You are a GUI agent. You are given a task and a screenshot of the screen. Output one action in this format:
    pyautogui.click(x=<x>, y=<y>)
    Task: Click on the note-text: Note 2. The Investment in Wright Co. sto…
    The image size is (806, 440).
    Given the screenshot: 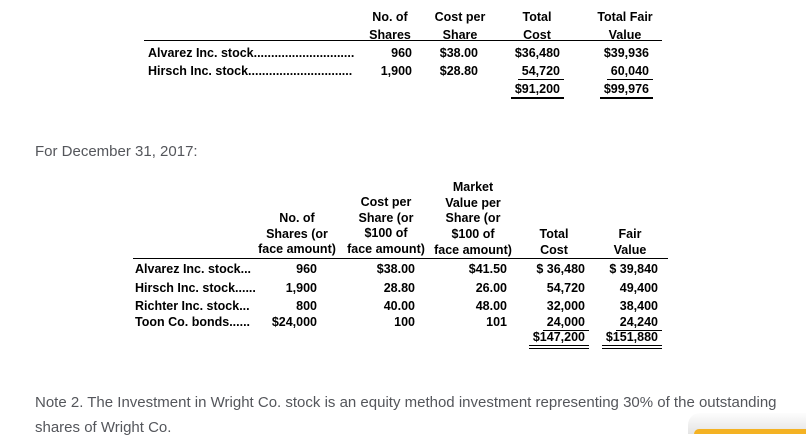 What is the action you would take?
    pyautogui.click(x=406, y=415)
    